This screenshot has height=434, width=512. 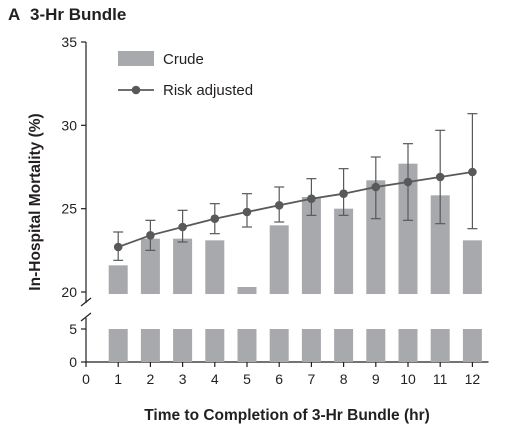 I want to click on x-tick-label: 11, so click(x=440, y=379).